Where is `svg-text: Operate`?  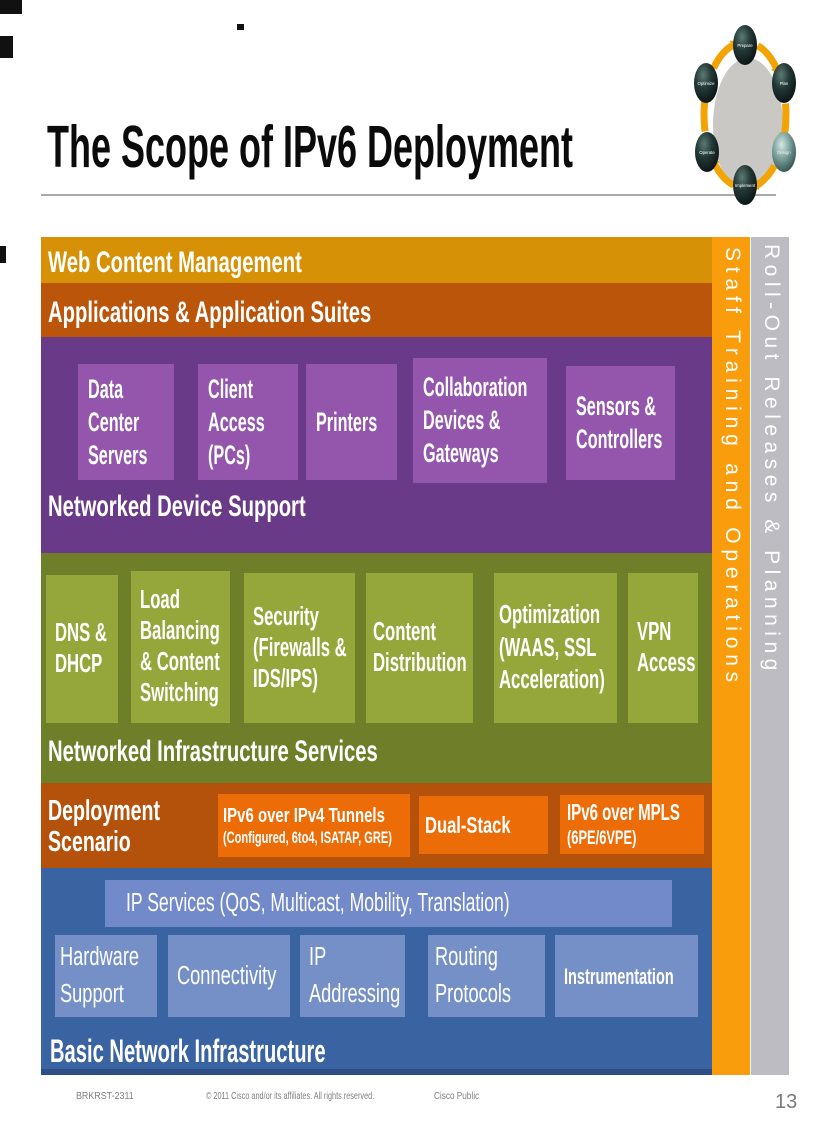 svg-text: Operate is located at coordinates (707, 152).